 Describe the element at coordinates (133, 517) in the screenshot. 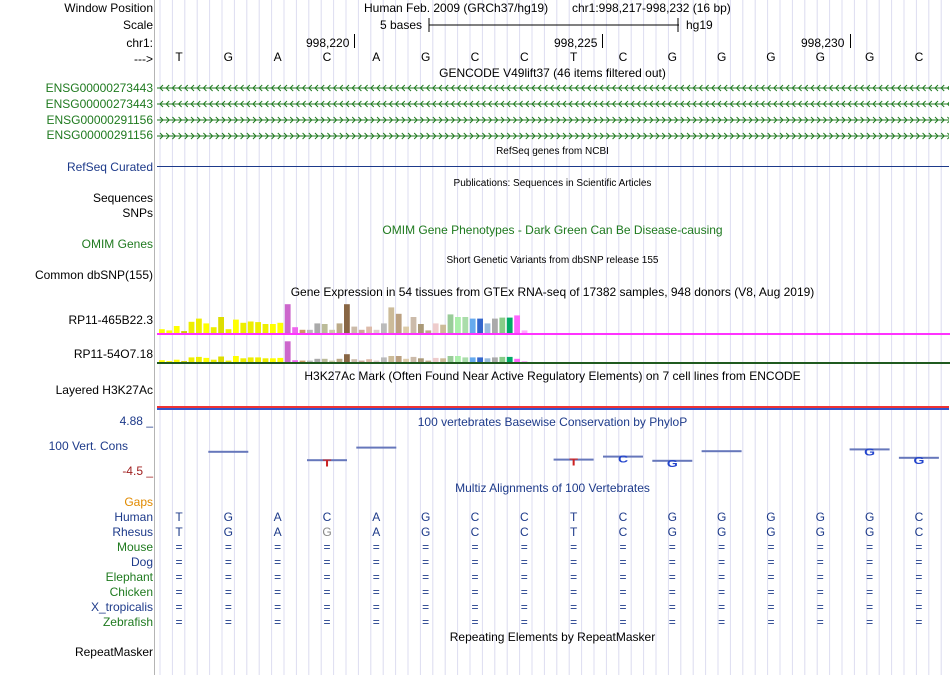

I see `species-label: Human` at that location.